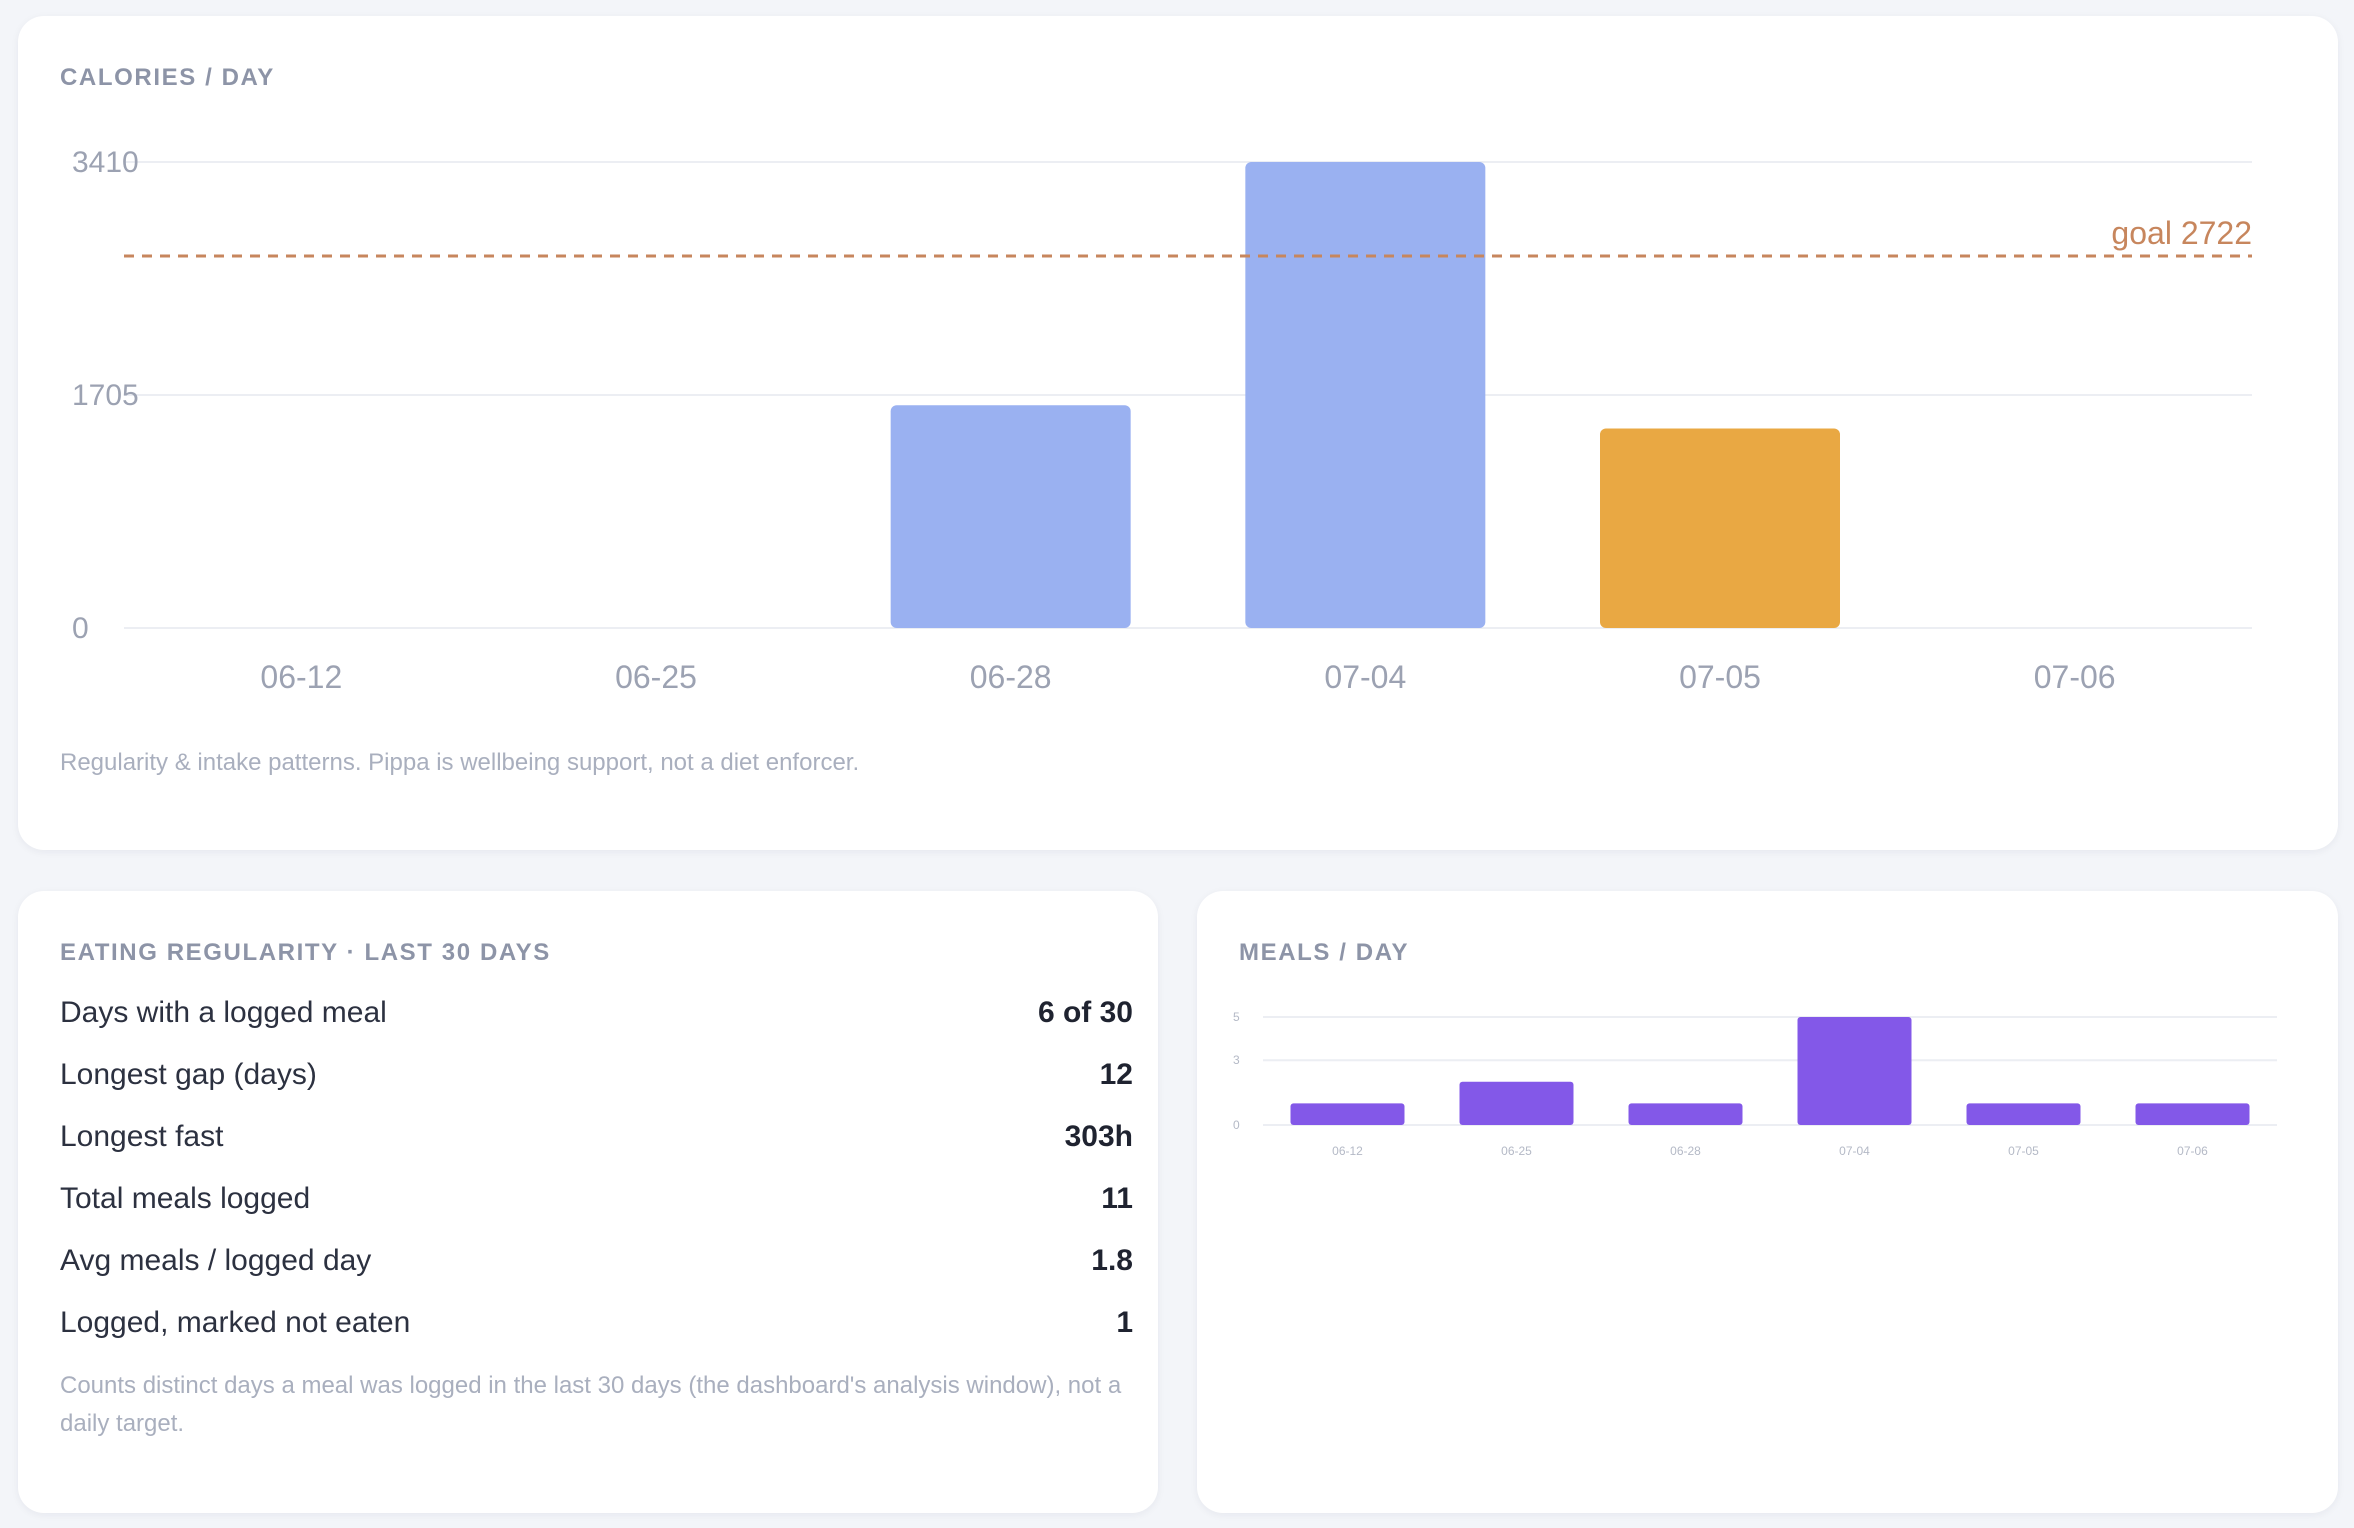 The image size is (2354, 1528). I want to click on stat-value: 11, so click(1117, 1198).